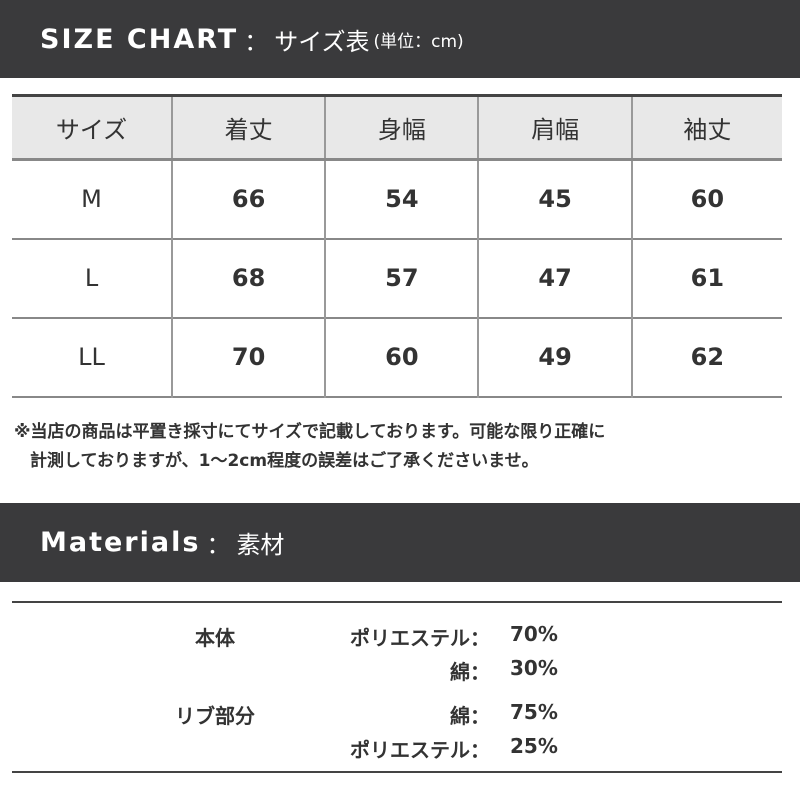  Describe the element at coordinates (91, 357) in the screenshot. I see `size-cell: LL` at that location.